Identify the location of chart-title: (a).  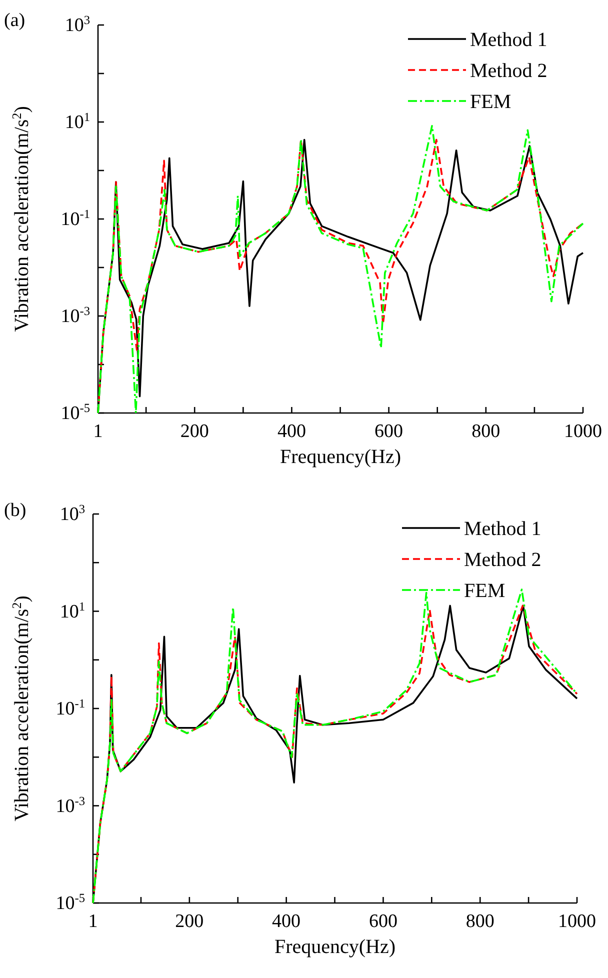
(15, 20).